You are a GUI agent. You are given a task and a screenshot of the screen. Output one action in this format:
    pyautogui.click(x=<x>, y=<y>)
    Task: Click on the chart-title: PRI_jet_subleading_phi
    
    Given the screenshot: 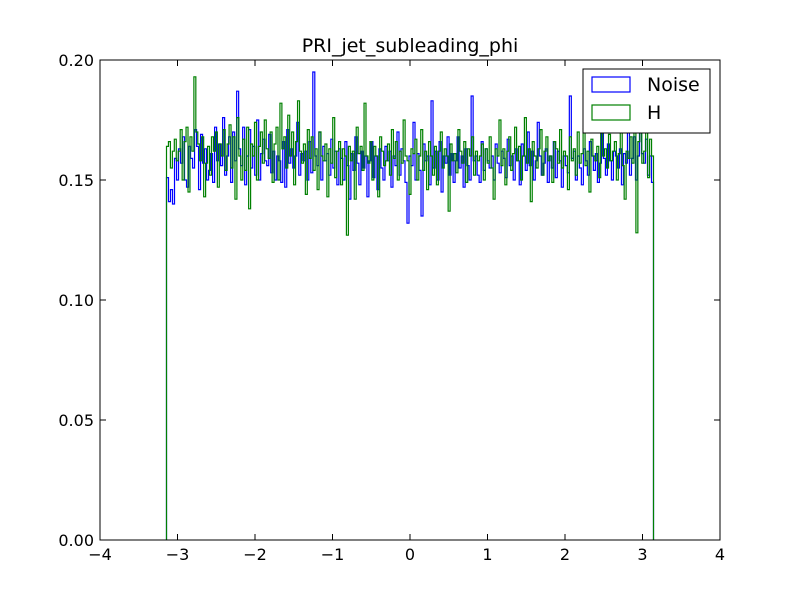 What is the action you would take?
    pyautogui.click(x=410, y=46)
    